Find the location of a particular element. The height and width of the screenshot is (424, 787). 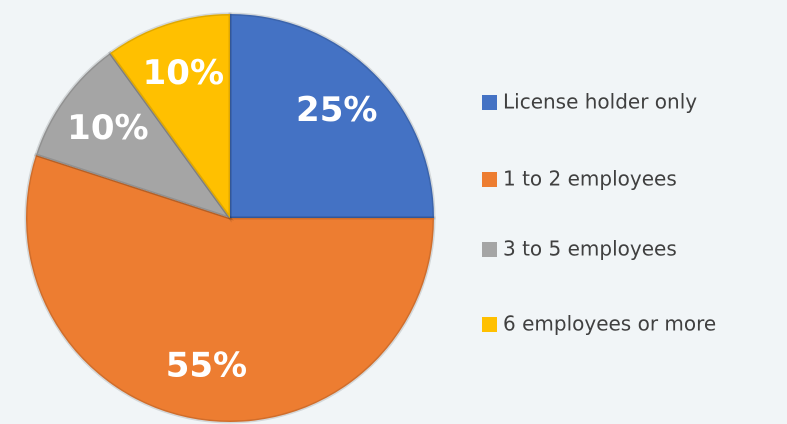

legend-label: 1 to 2 employees is located at coordinates (590, 179).